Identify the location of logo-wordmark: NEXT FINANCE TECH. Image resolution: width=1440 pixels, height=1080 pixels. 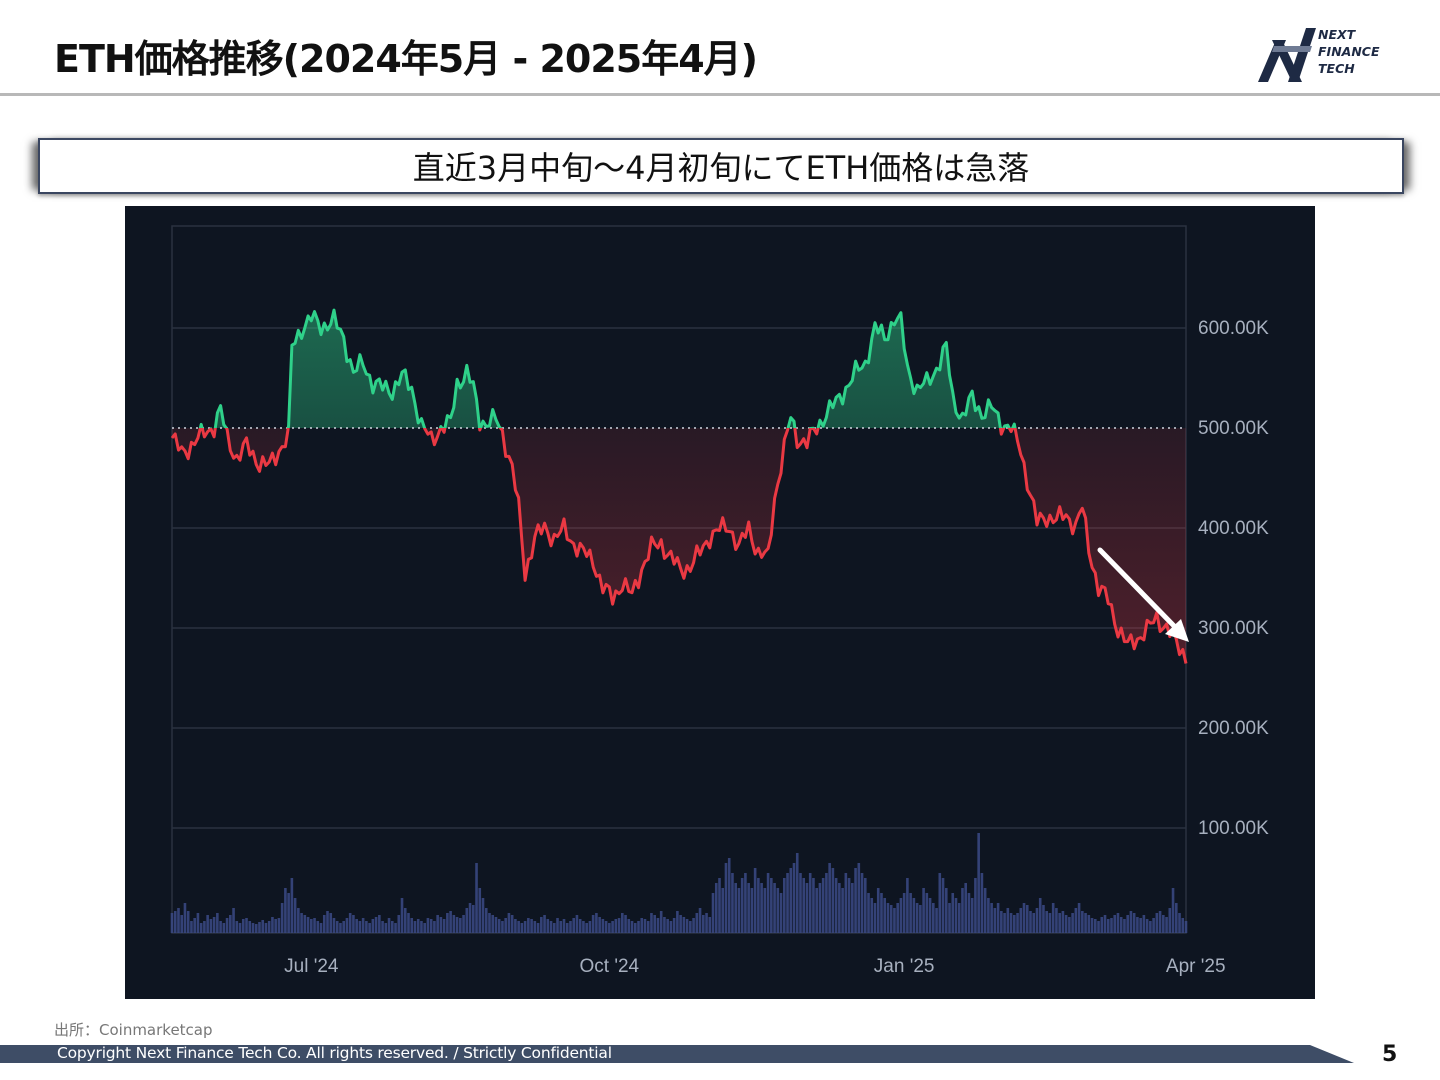
(1349, 51).